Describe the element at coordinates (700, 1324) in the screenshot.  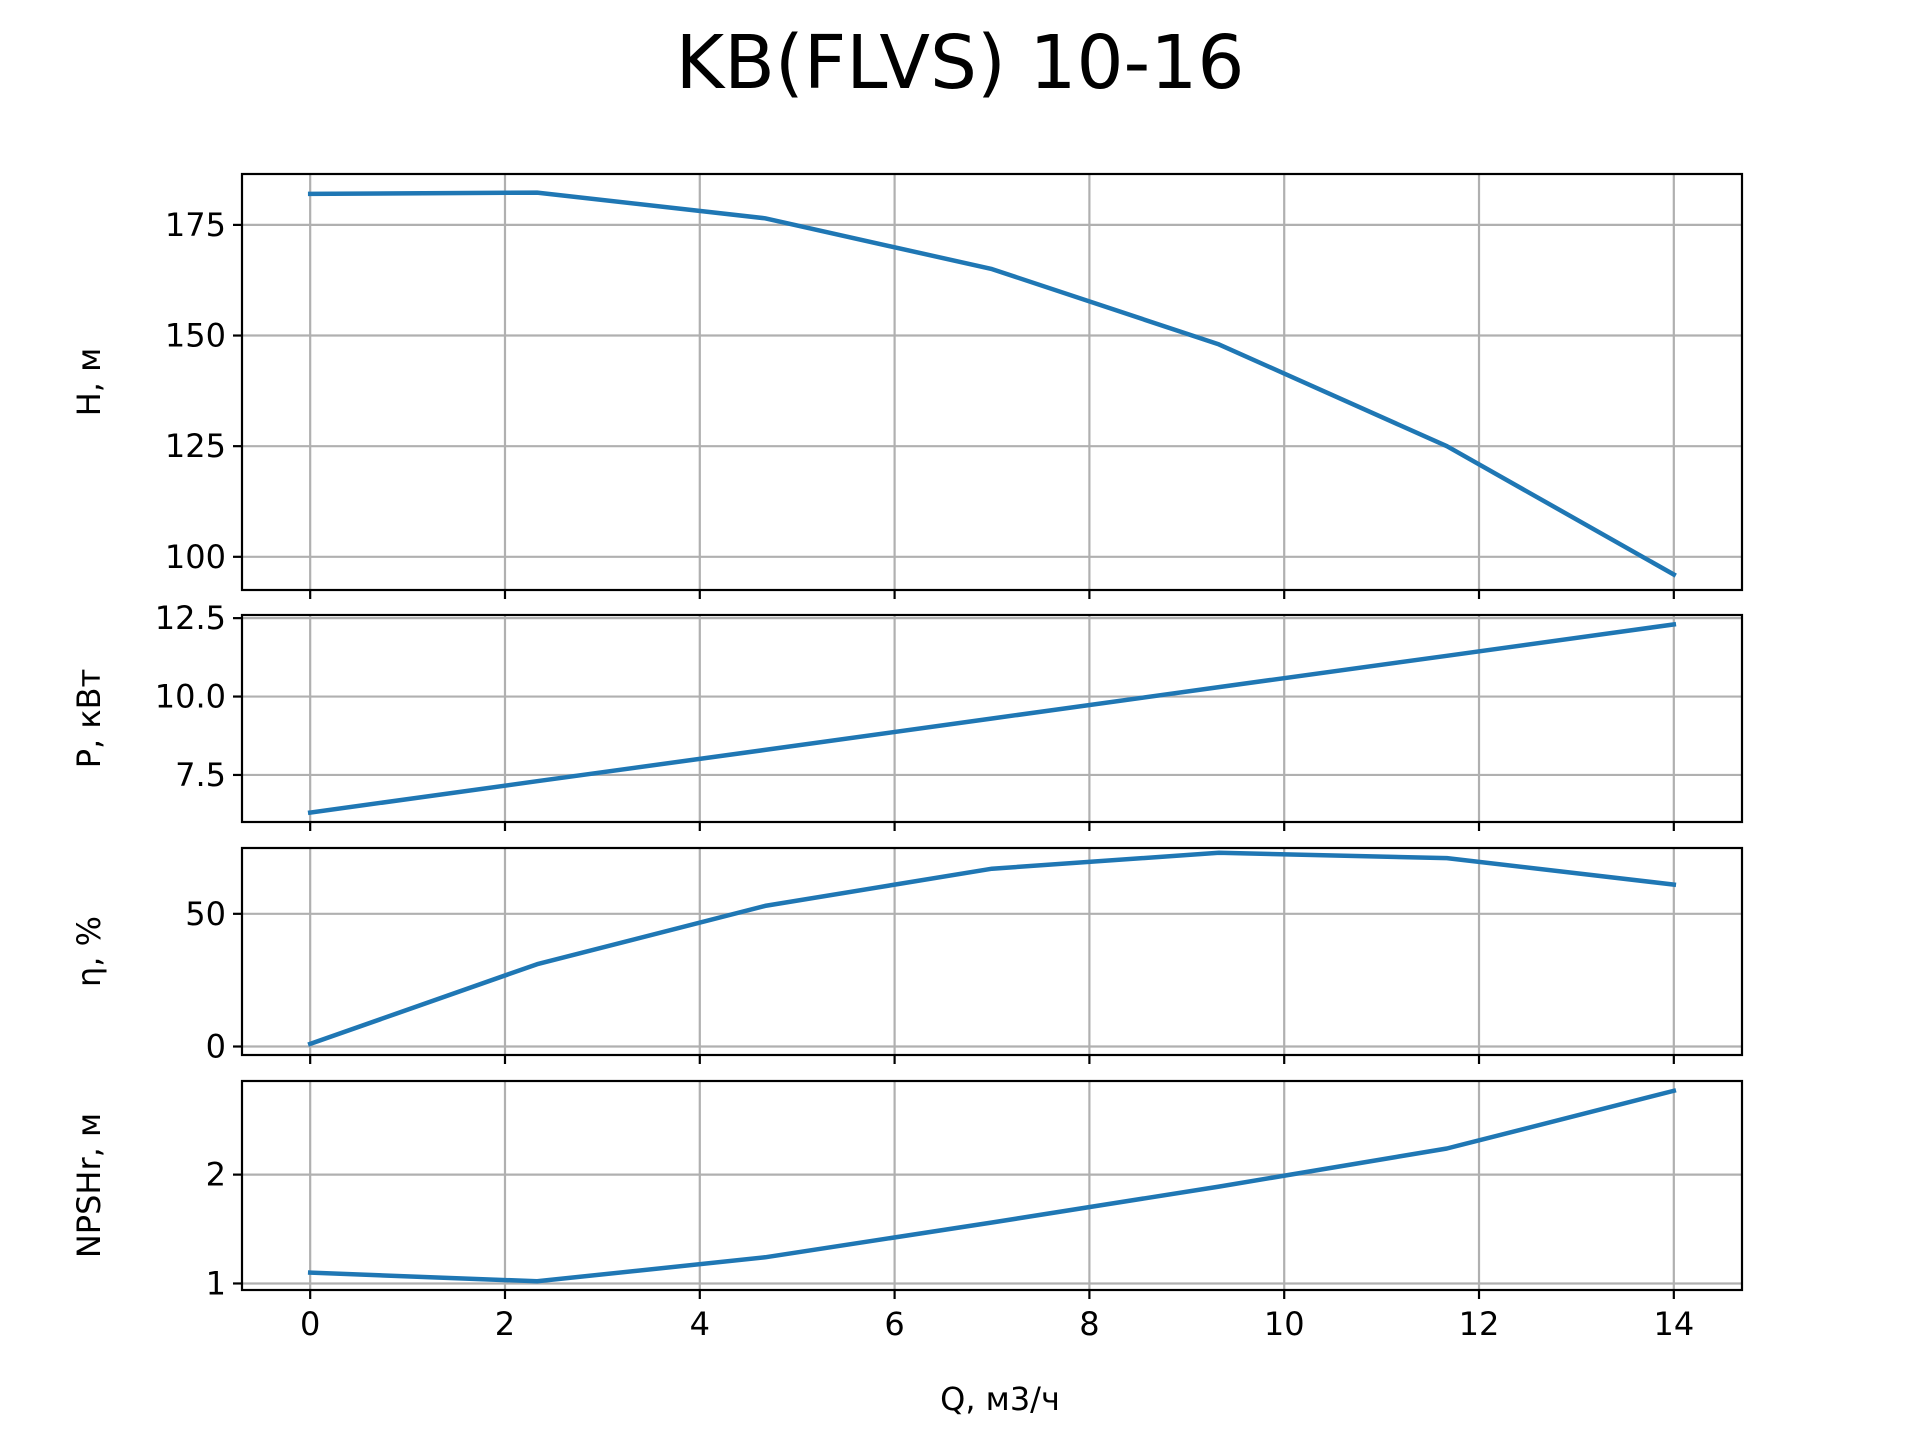
I see `x-tick-label: 4` at that location.